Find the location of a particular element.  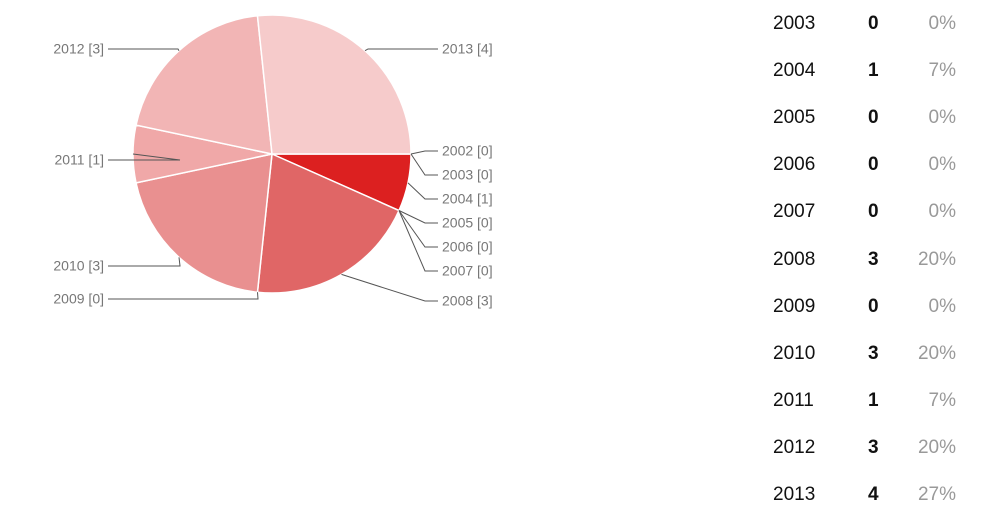

table-year-cell: 2007 is located at coordinates (794, 212).